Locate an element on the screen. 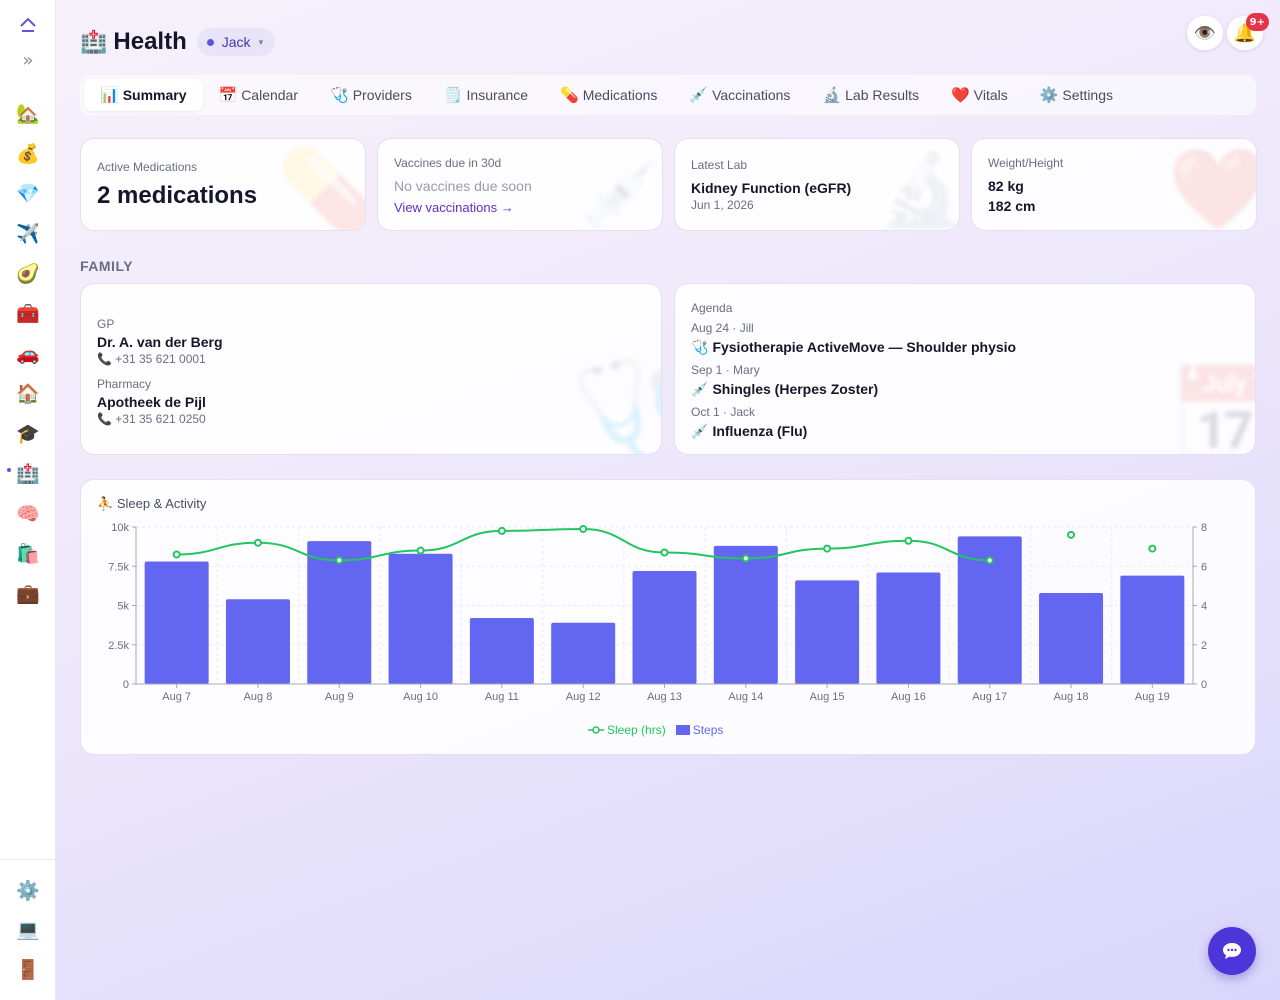 The width and height of the screenshot is (1280, 1000). health-icon: 🏥 is located at coordinates (28, 473).